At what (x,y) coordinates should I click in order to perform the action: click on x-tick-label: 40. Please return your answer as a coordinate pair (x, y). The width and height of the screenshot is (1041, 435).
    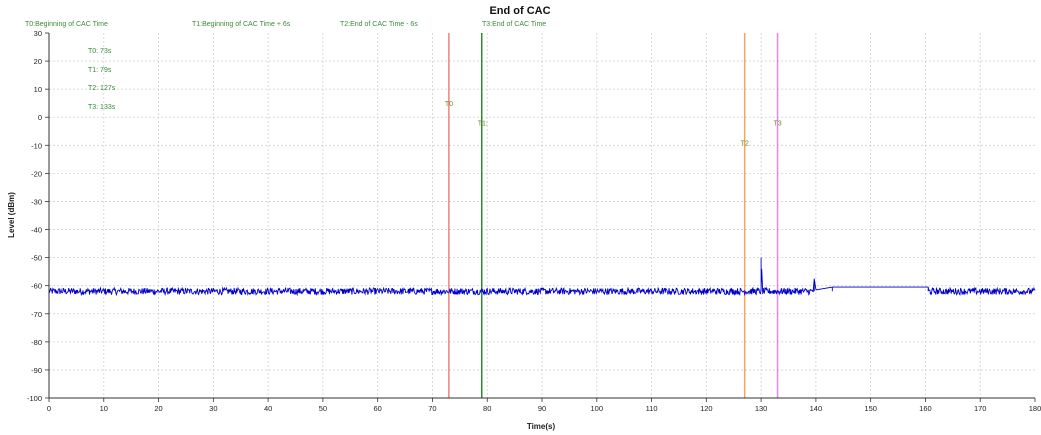
    Looking at the image, I should click on (268, 408).